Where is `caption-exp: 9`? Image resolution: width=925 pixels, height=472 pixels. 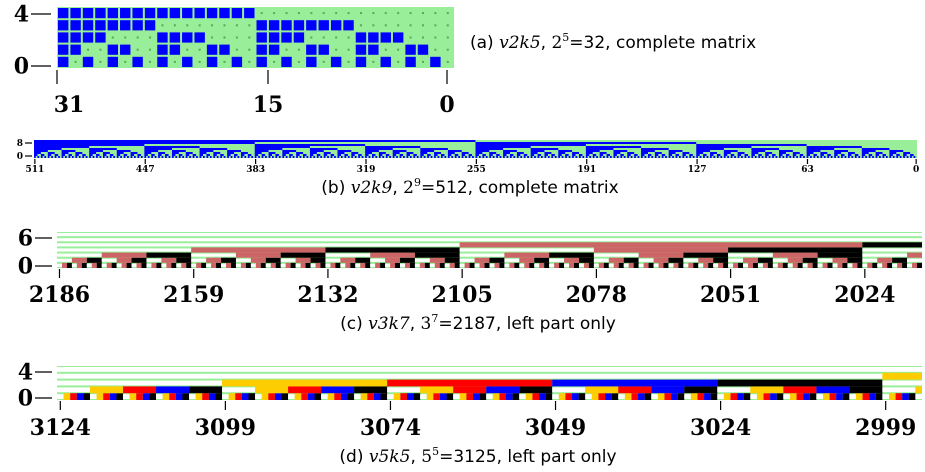
caption-exp: 9 is located at coordinates (417, 182).